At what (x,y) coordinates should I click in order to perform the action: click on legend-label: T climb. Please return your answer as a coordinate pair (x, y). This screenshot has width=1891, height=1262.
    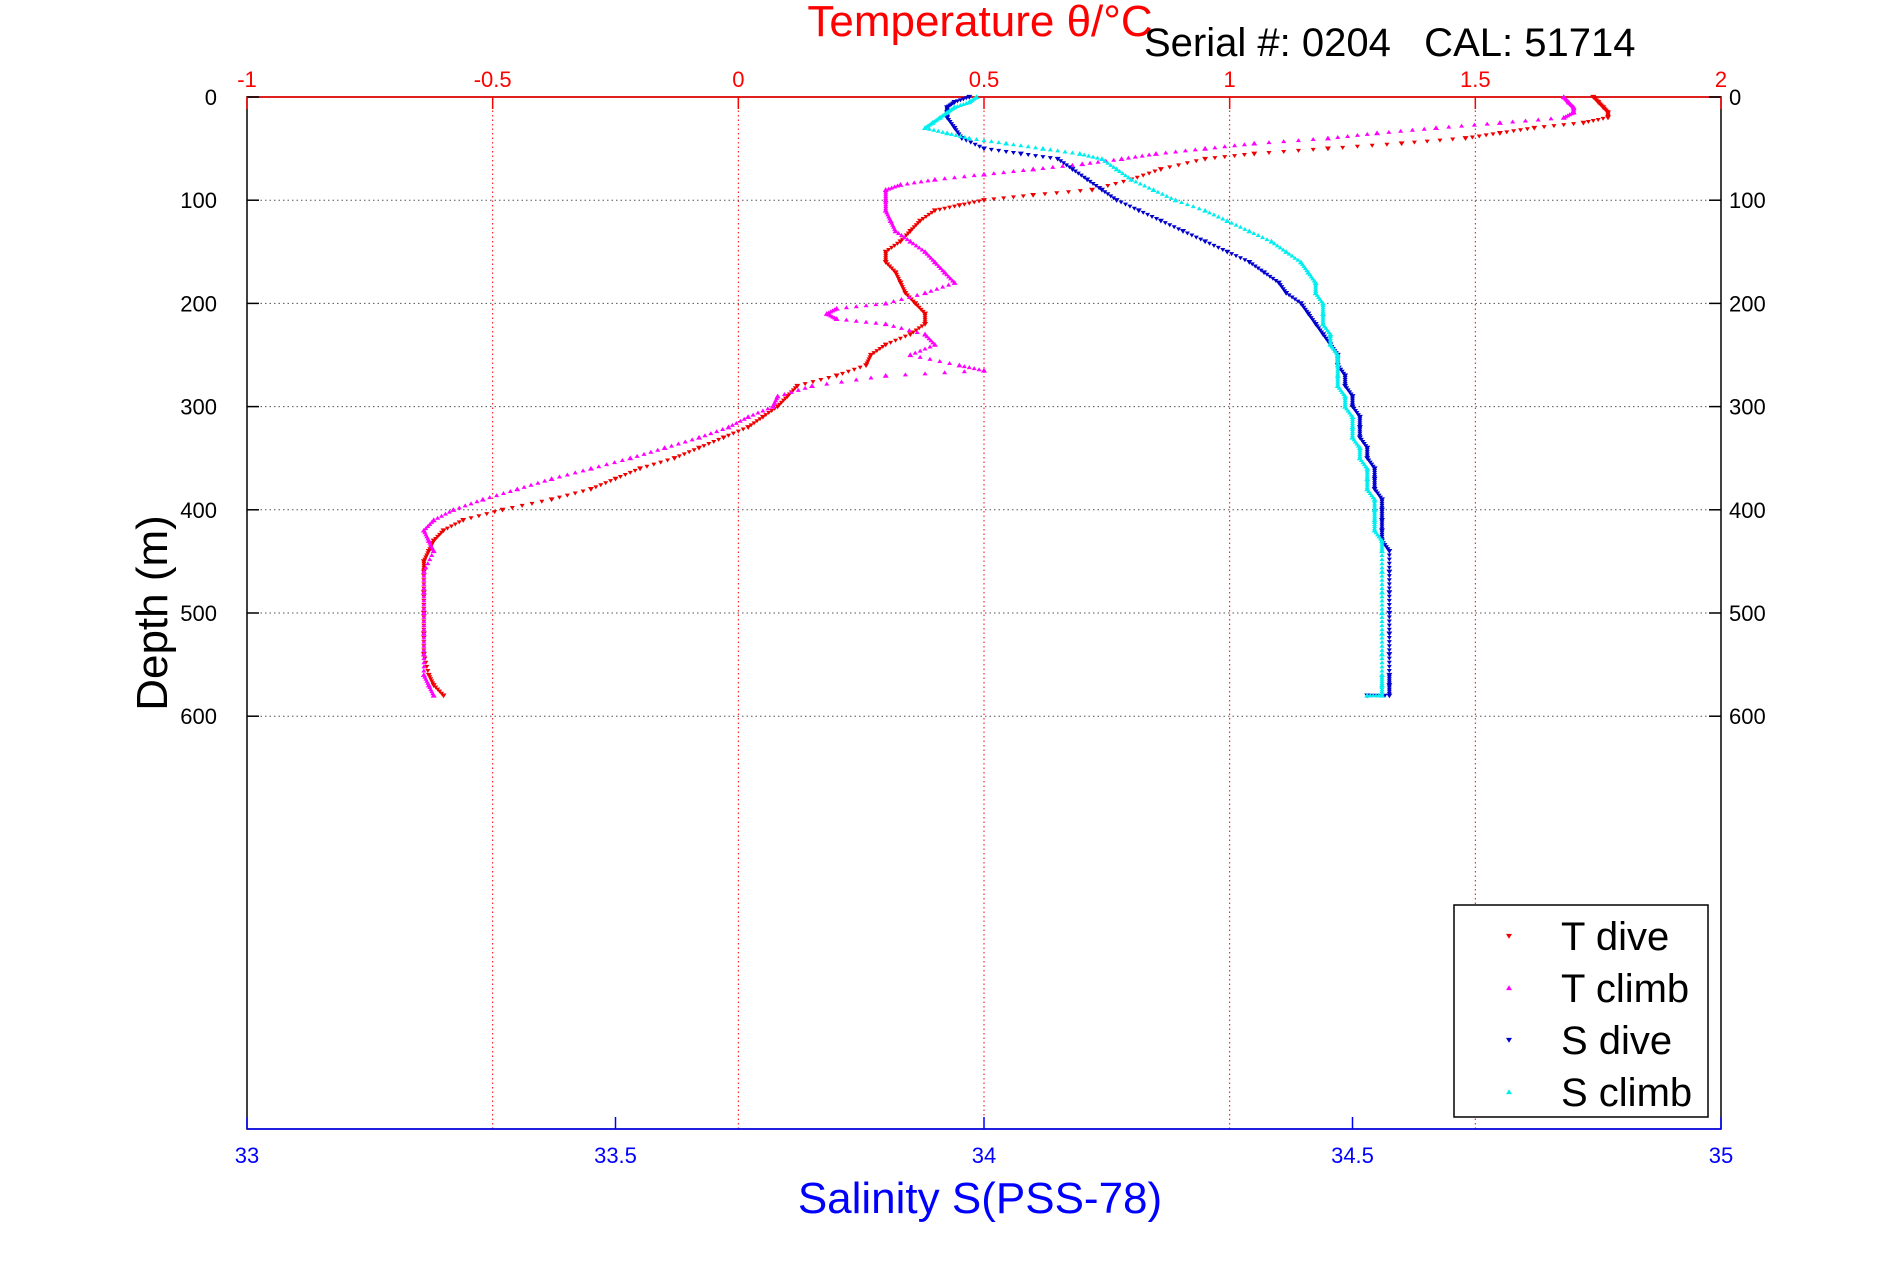
    Looking at the image, I should click on (1625, 989).